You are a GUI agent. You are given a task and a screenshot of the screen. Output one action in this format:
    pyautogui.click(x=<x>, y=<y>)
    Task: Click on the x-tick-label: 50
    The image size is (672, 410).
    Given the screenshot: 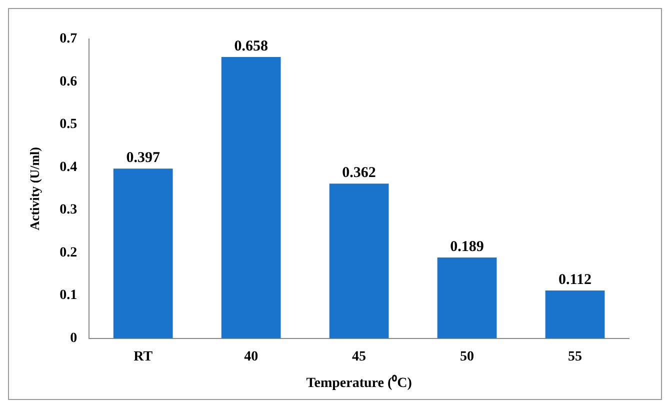 What is the action you would take?
    pyautogui.click(x=467, y=356)
    